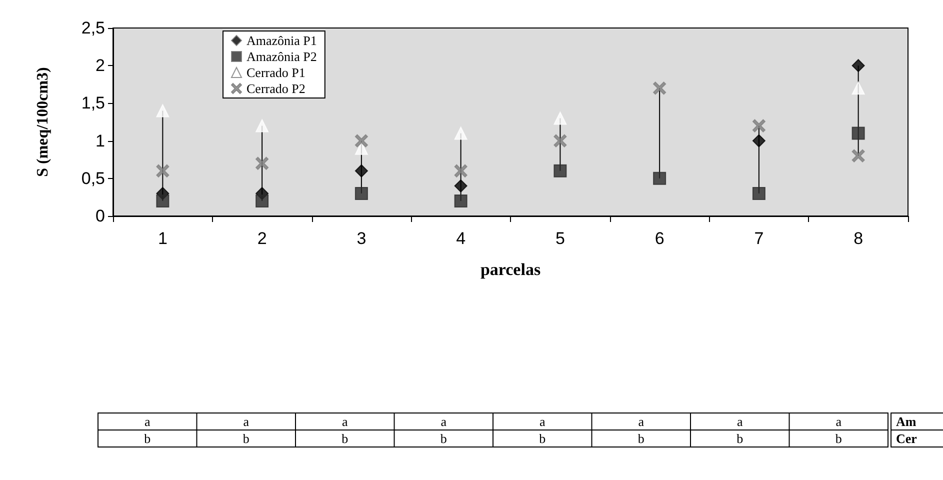  What do you see at coordinates (100, 140) in the screenshot?
I see `y-tick-label: 1` at bounding box center [100, 140].